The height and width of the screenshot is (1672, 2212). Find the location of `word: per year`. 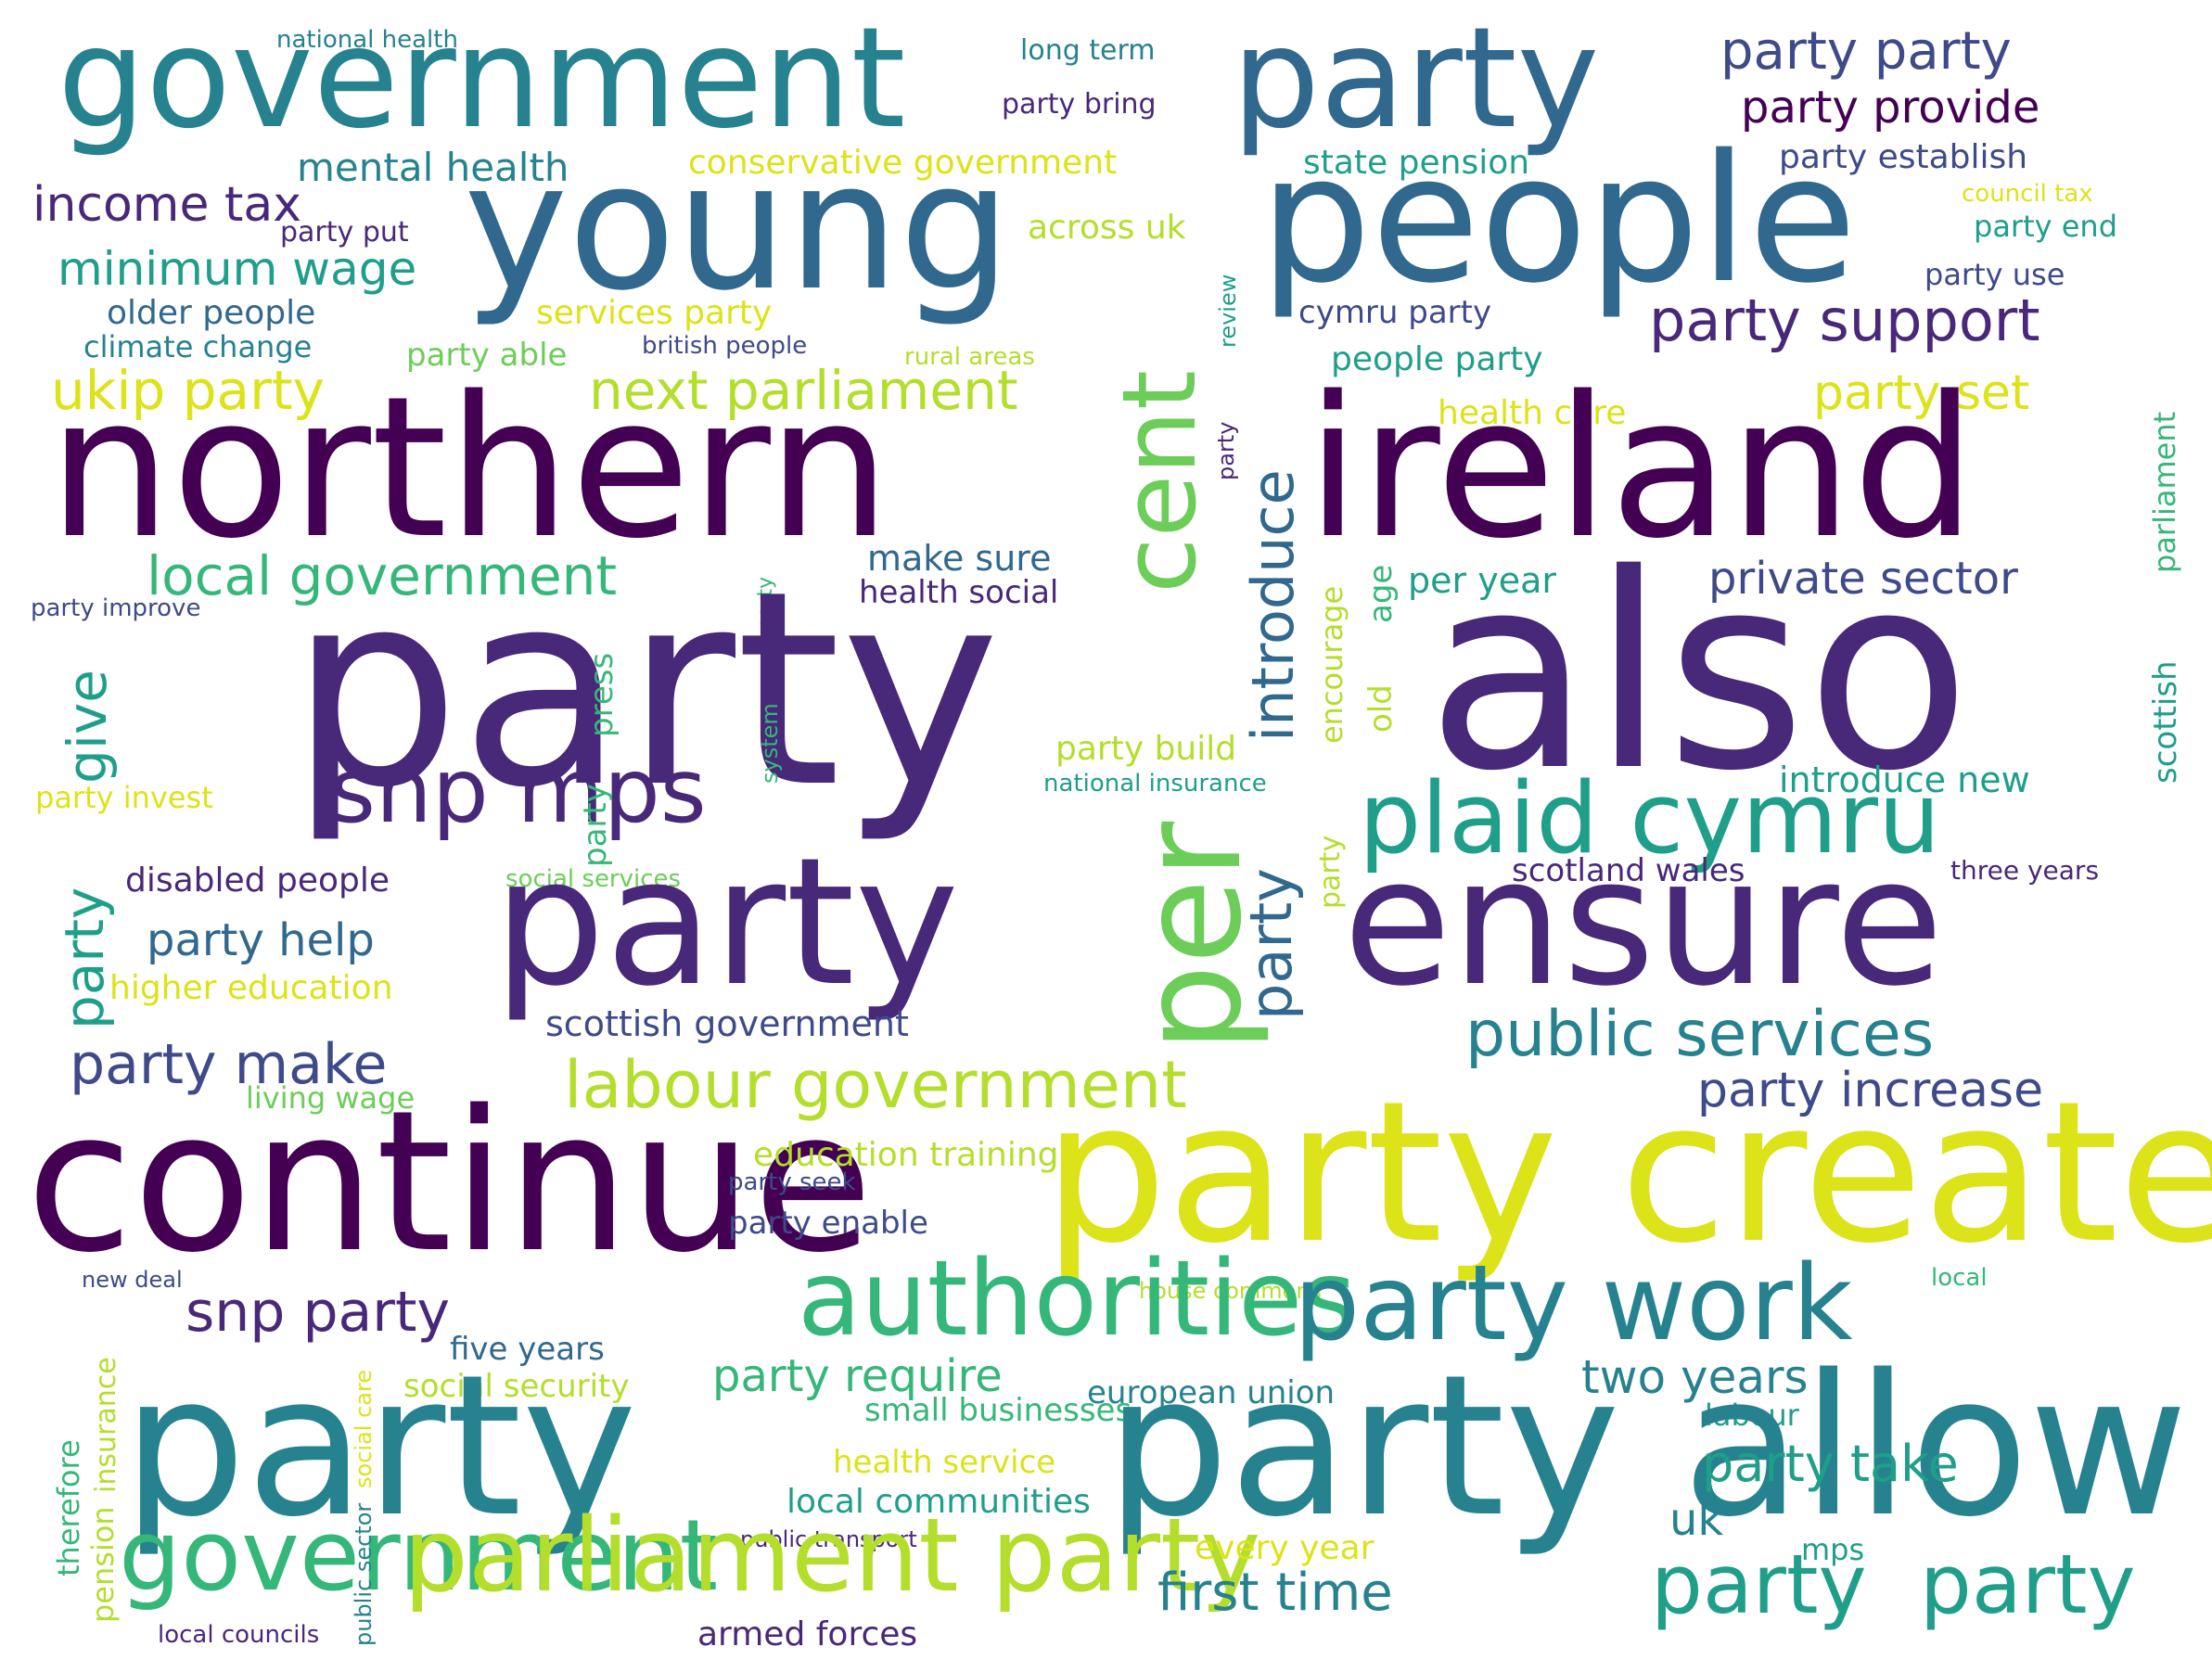

word: per year is located at coordinates (1482, 580).